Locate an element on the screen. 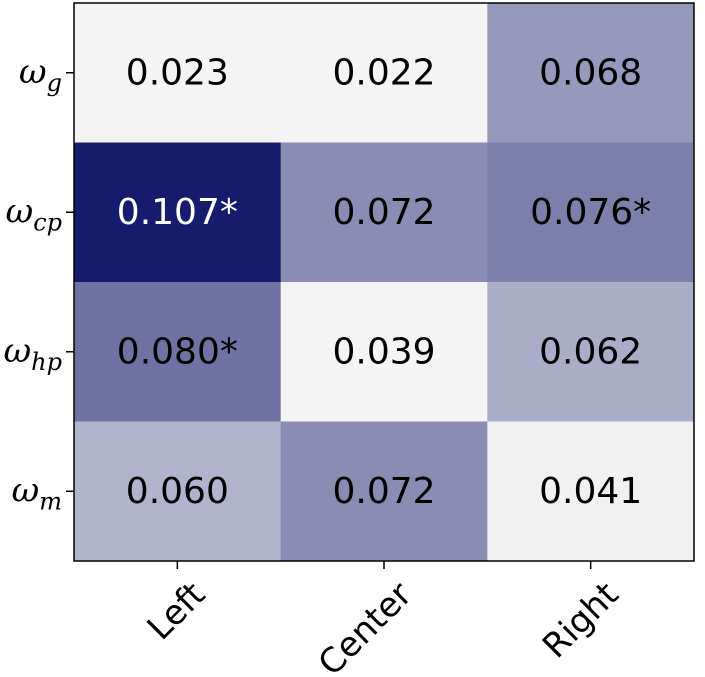  y-tick-label: ωhp is located at coordinates (32, 353).